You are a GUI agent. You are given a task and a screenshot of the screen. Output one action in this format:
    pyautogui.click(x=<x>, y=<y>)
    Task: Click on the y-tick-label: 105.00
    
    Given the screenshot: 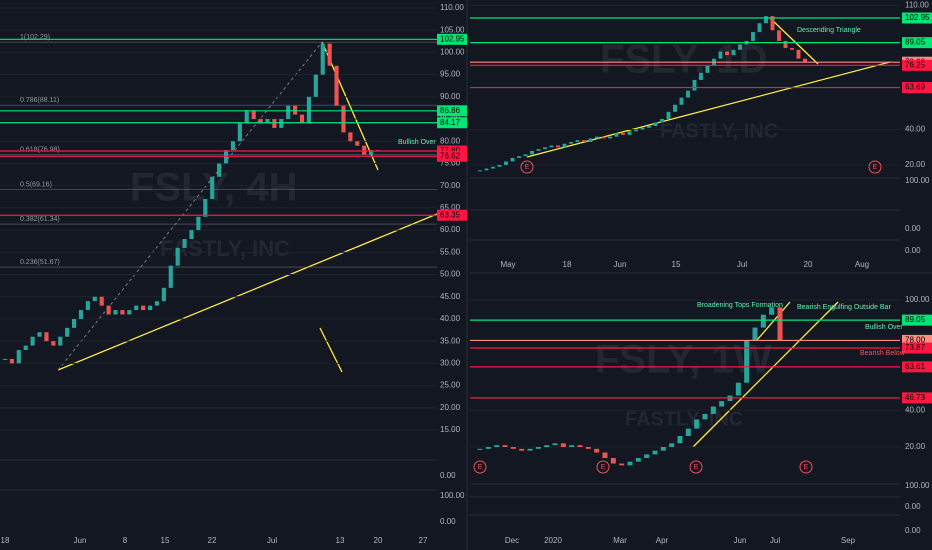 What is the action you would take?
    pyautogui.click(x=452, y=29)
    